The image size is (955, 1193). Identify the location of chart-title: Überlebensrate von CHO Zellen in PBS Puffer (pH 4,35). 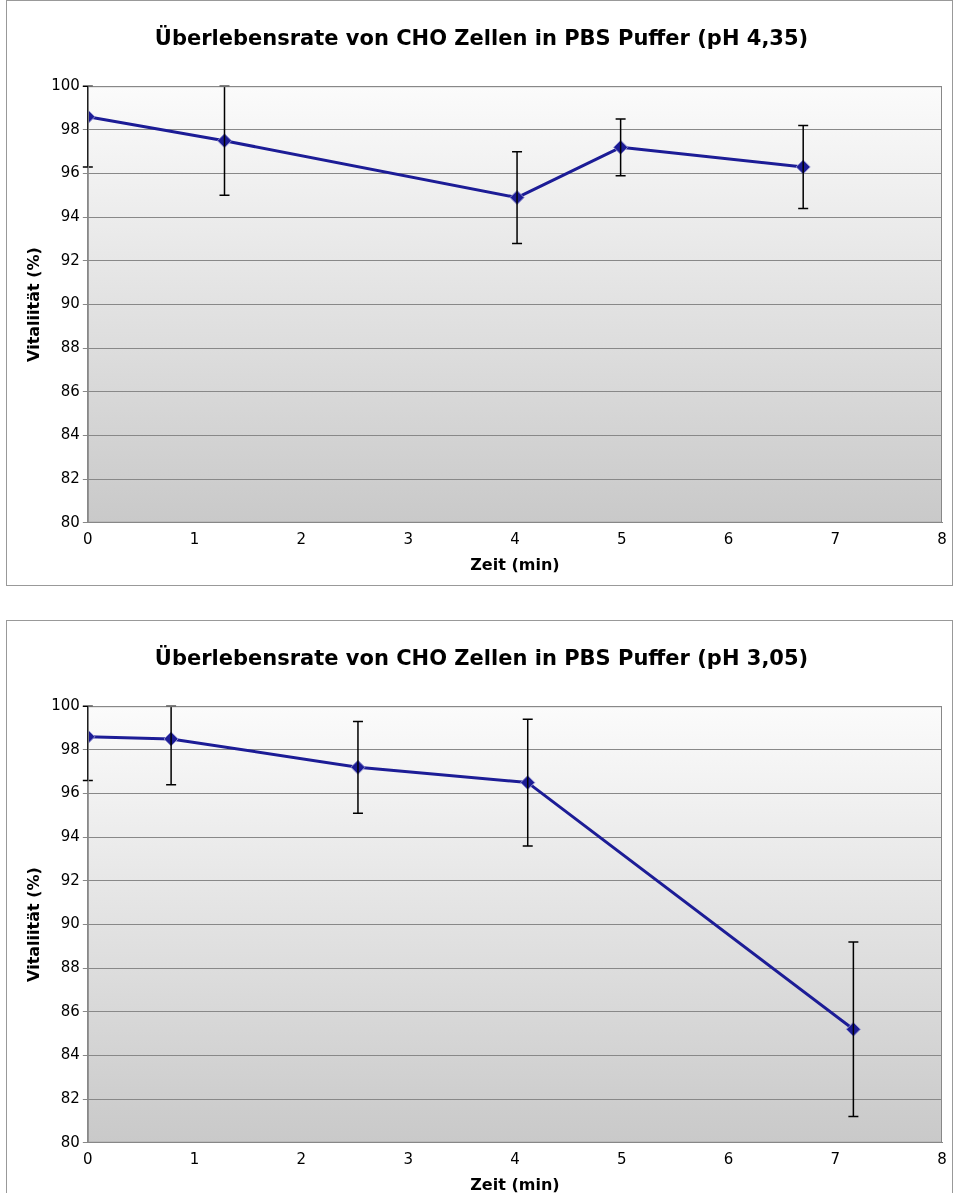
(481, 38).